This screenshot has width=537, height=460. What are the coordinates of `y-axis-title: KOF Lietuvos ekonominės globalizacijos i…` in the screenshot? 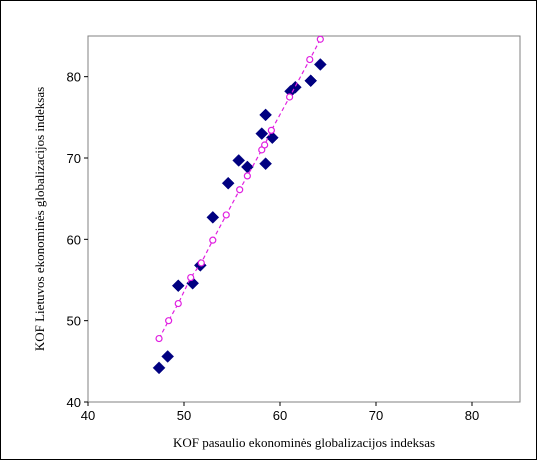 It's located at (39, 219).